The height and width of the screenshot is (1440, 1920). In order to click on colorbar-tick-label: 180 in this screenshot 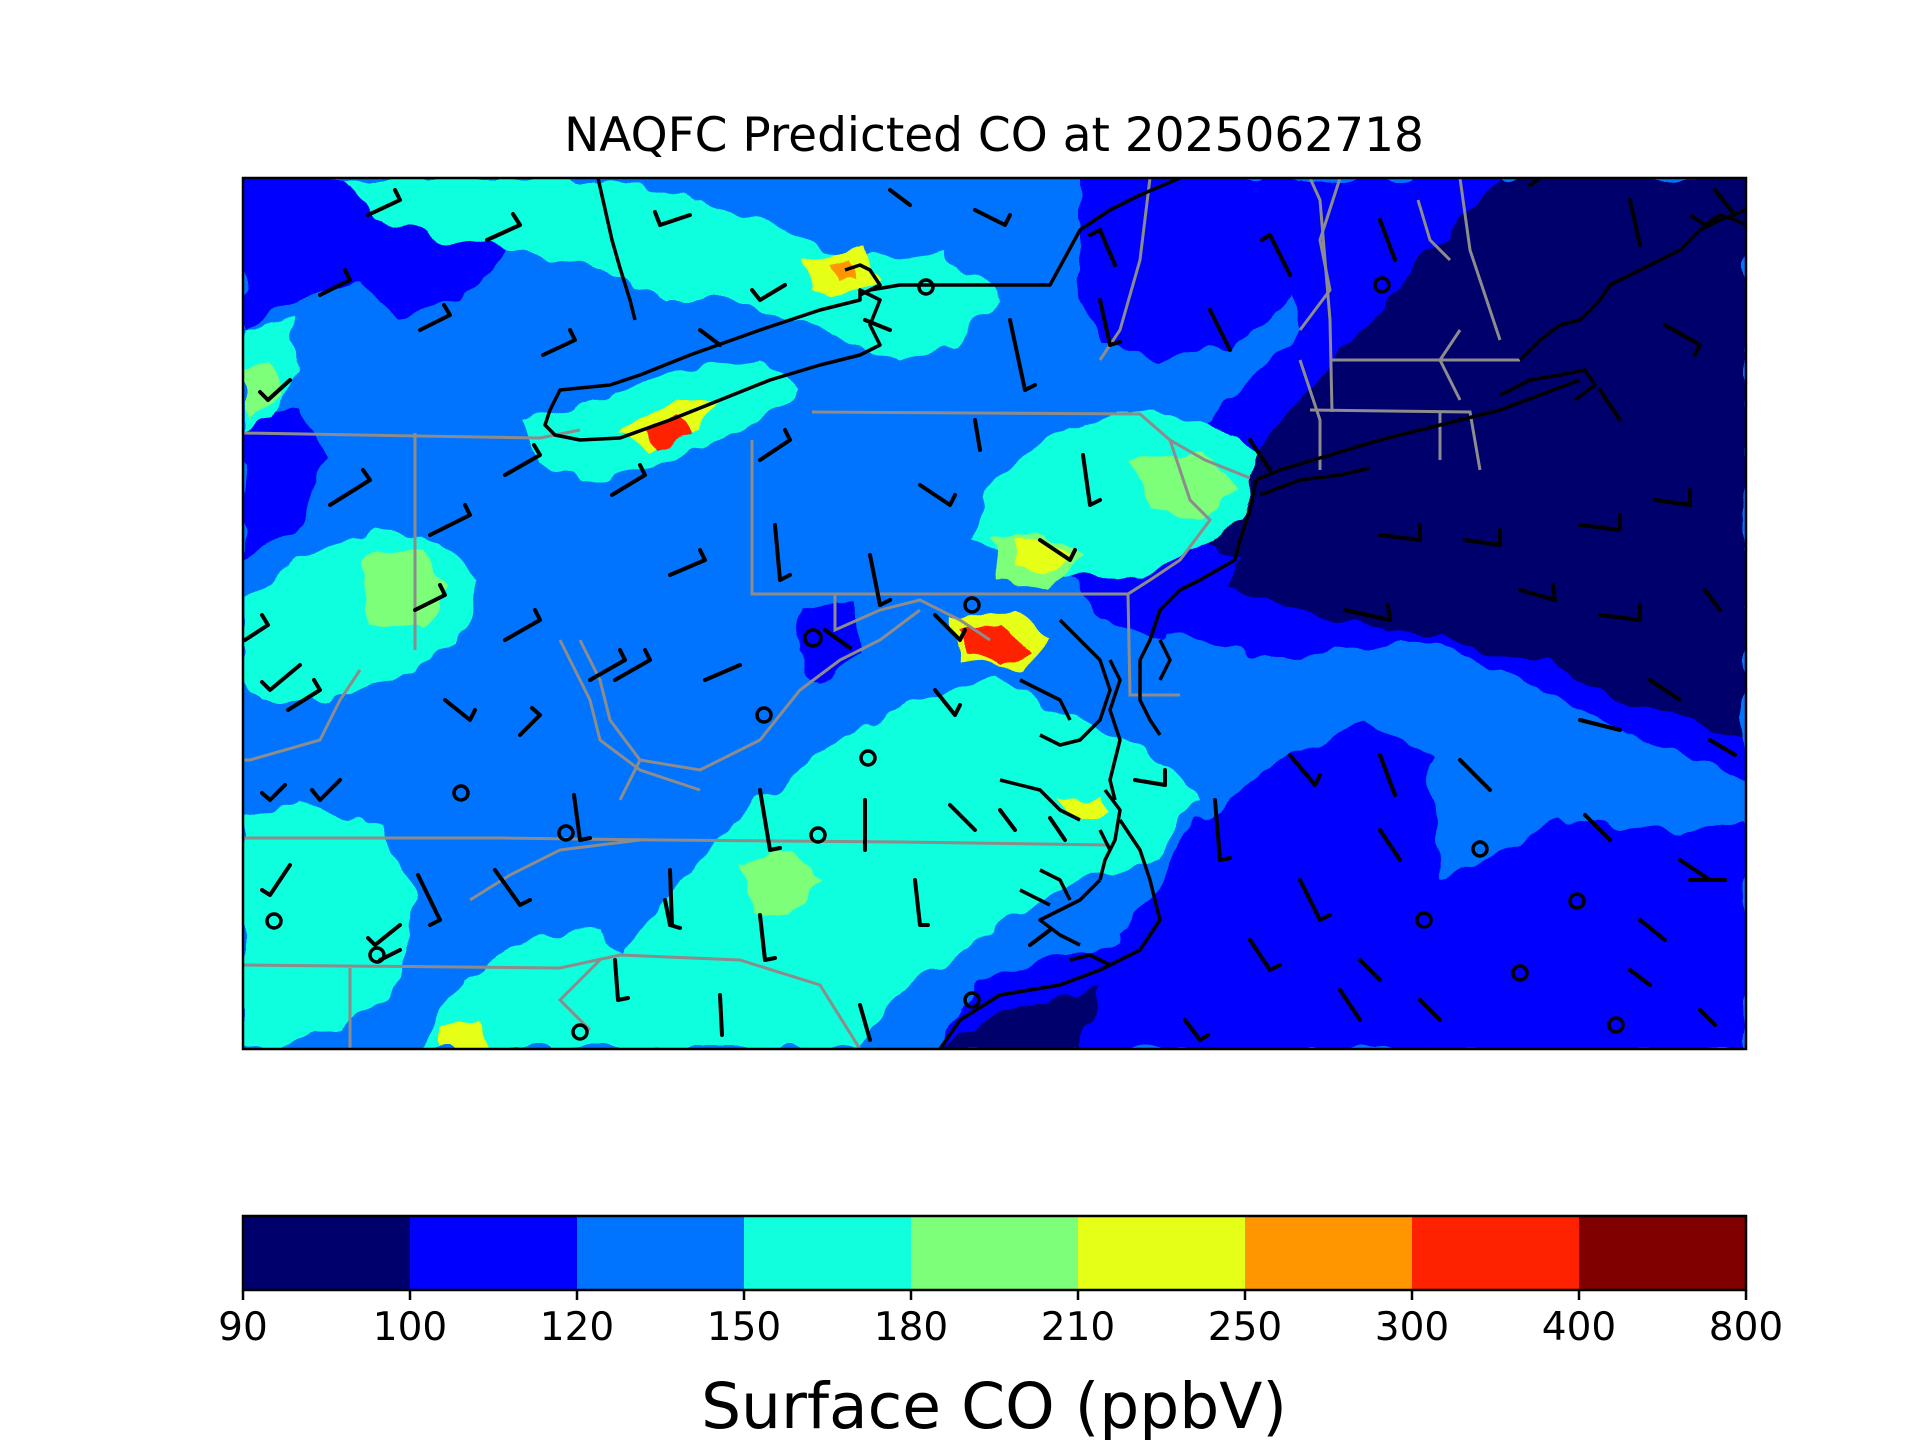, I will do `click(911, 1327)`.